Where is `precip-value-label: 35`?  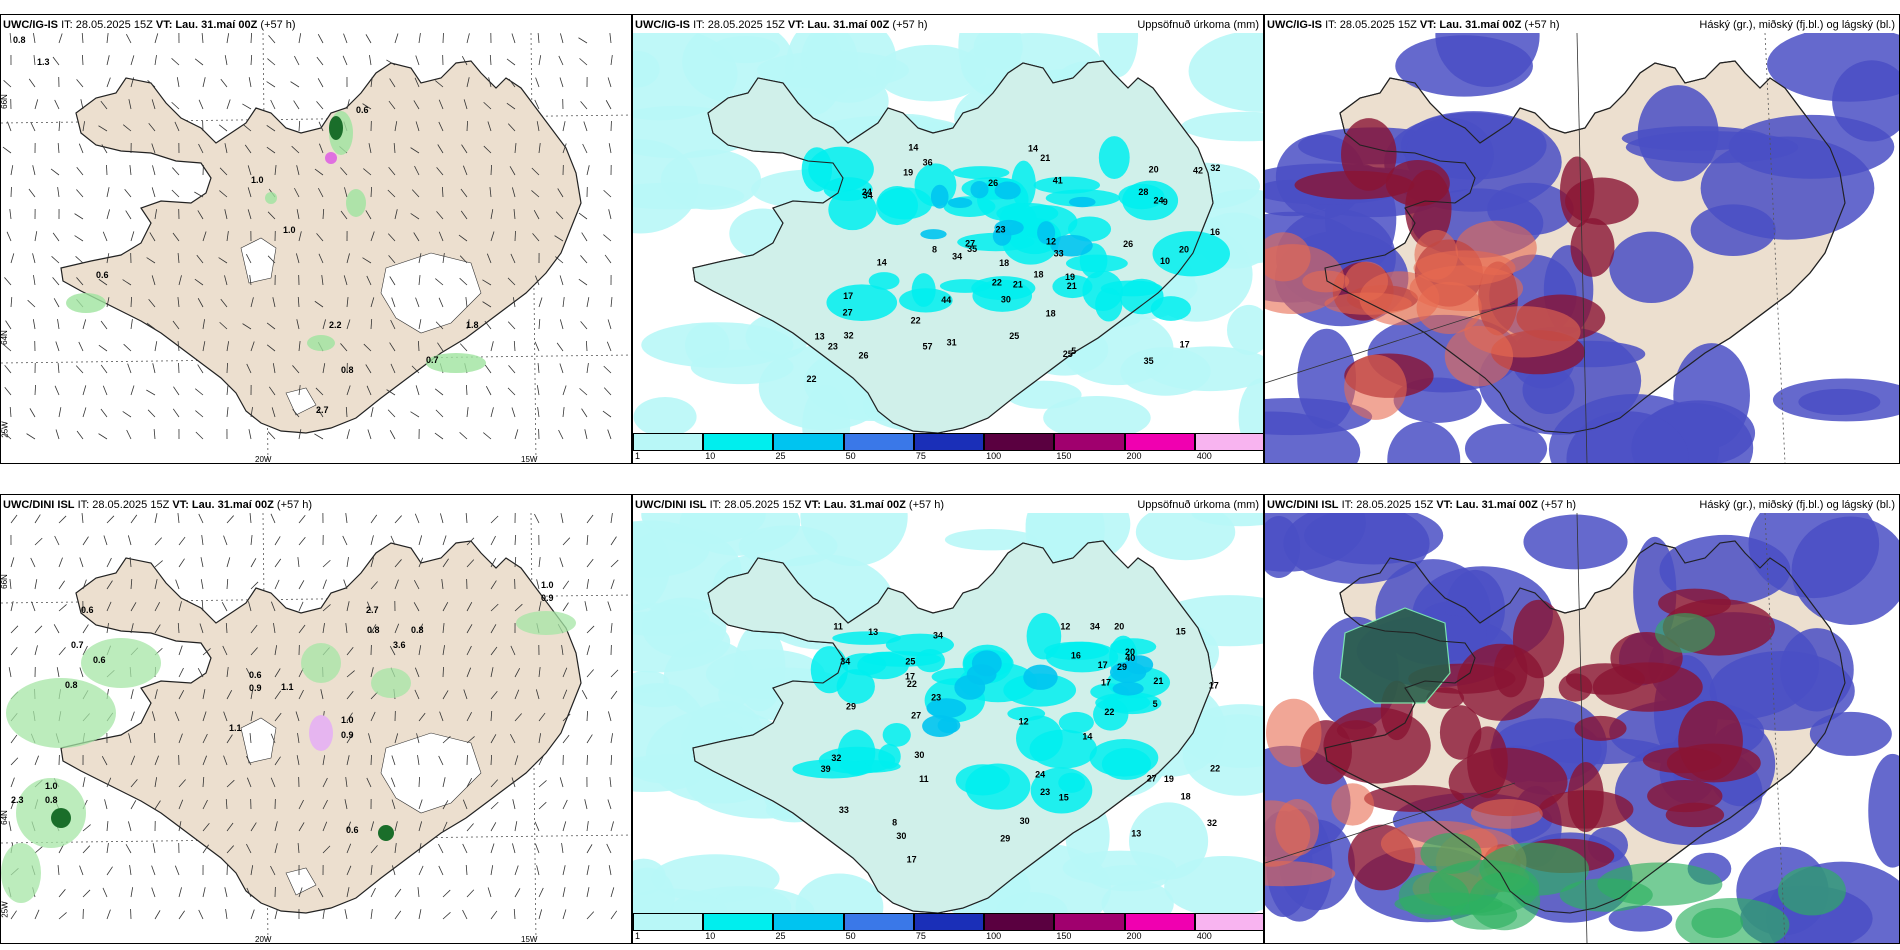
precip-value-label: 35 is located at coordinates (1149, 361).